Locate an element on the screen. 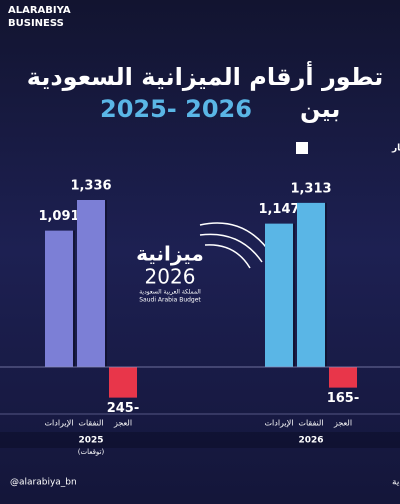  value-label: 1,147 is located at coordinates (278, 209).